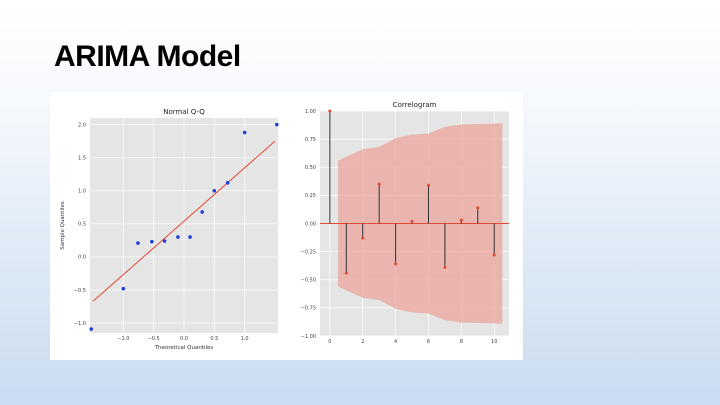 The height and width of the screenshot is (405, 720). What do you see at coordinates (310, 224) in the screenshot?
I see `correlogram-y-tick-label: 0.00` at bounding box center [310, 224].